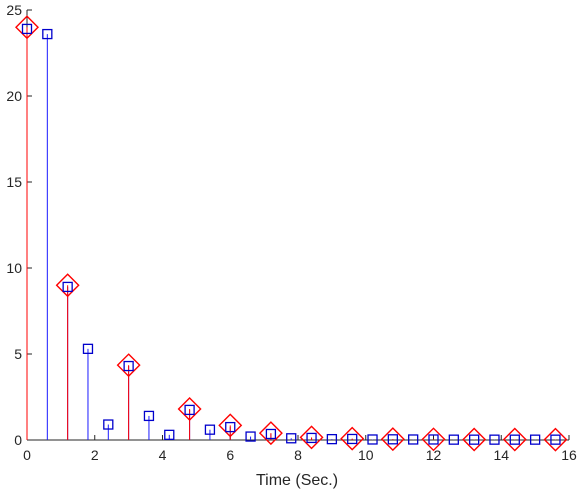 This screenshot has width=581, height=498. Describe the element at coordinates (14, 268) in the screenshot. I see `y-tick-label: 10` at that location.